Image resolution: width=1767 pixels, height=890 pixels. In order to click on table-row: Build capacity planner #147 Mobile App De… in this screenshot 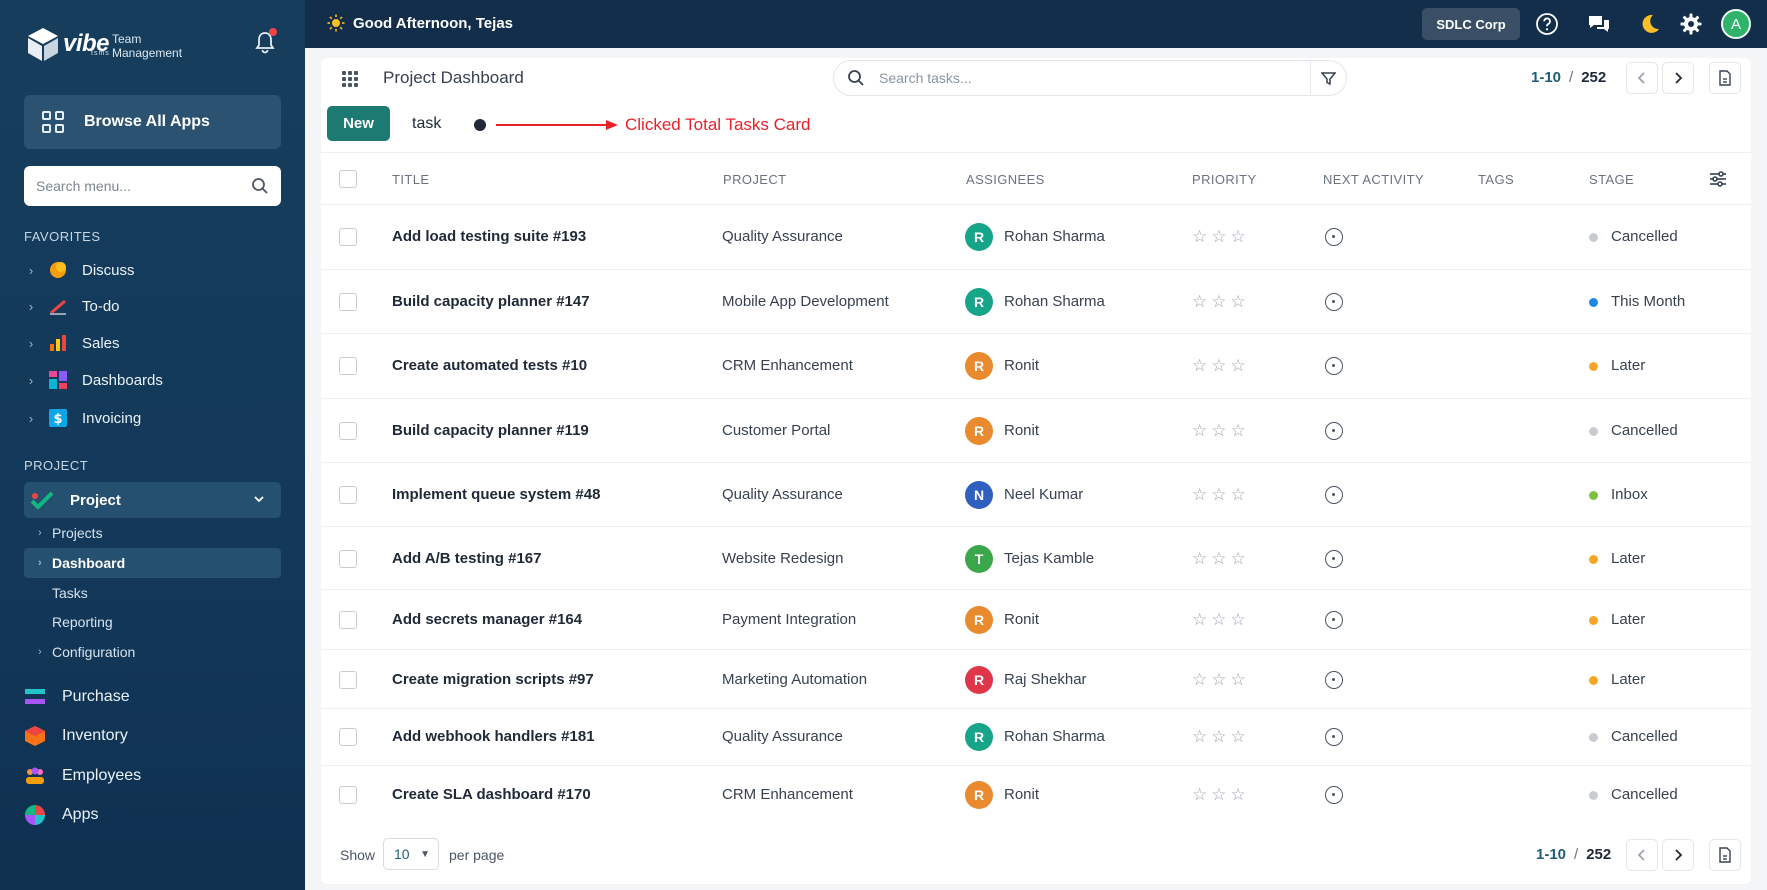, I will do `click(1036, 302)`.